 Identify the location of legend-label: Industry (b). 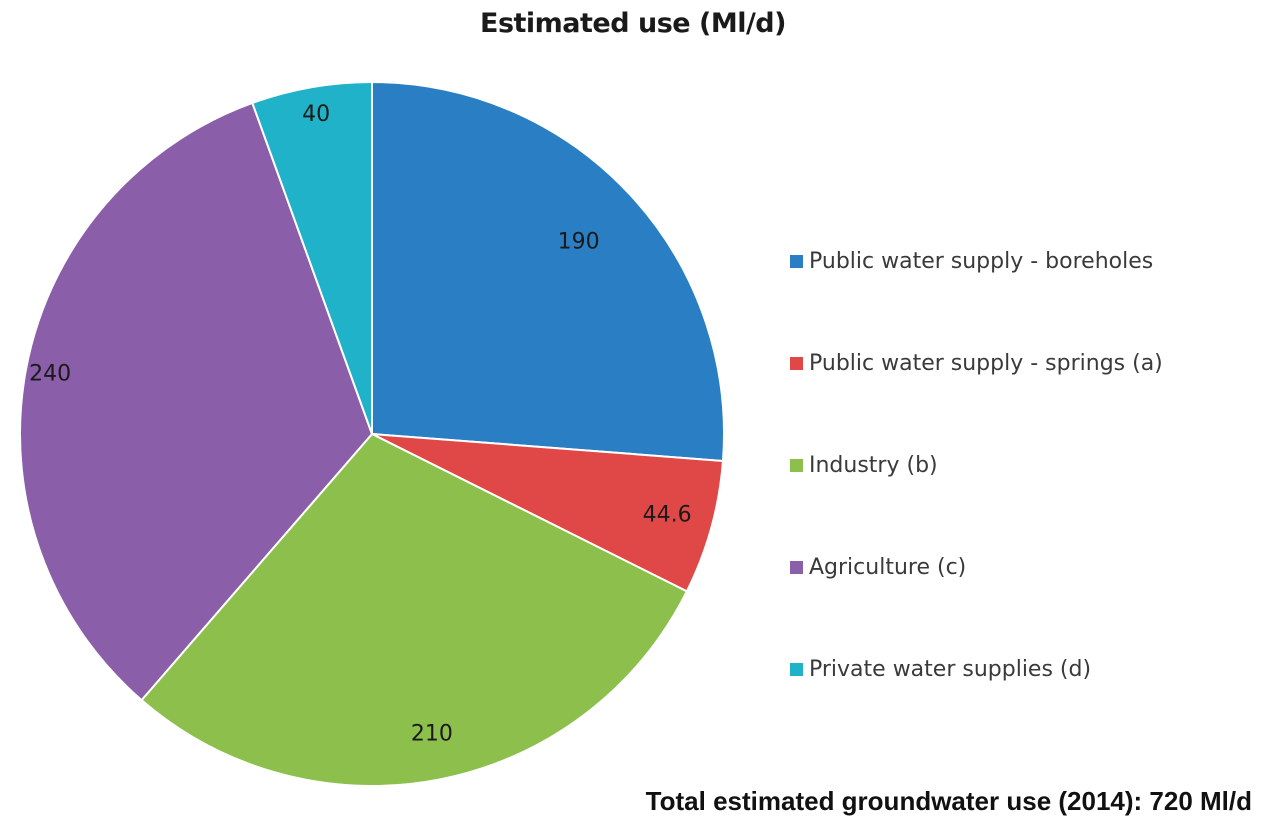
(873, 465).